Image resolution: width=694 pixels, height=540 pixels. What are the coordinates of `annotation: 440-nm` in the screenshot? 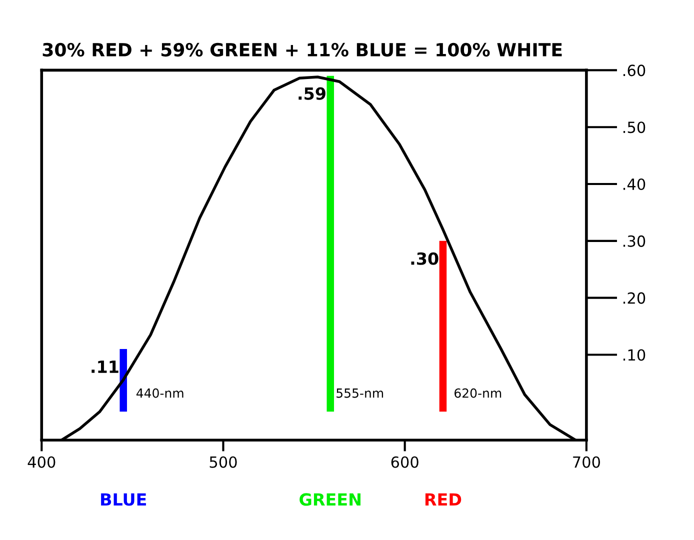 It's located at (160, 393).